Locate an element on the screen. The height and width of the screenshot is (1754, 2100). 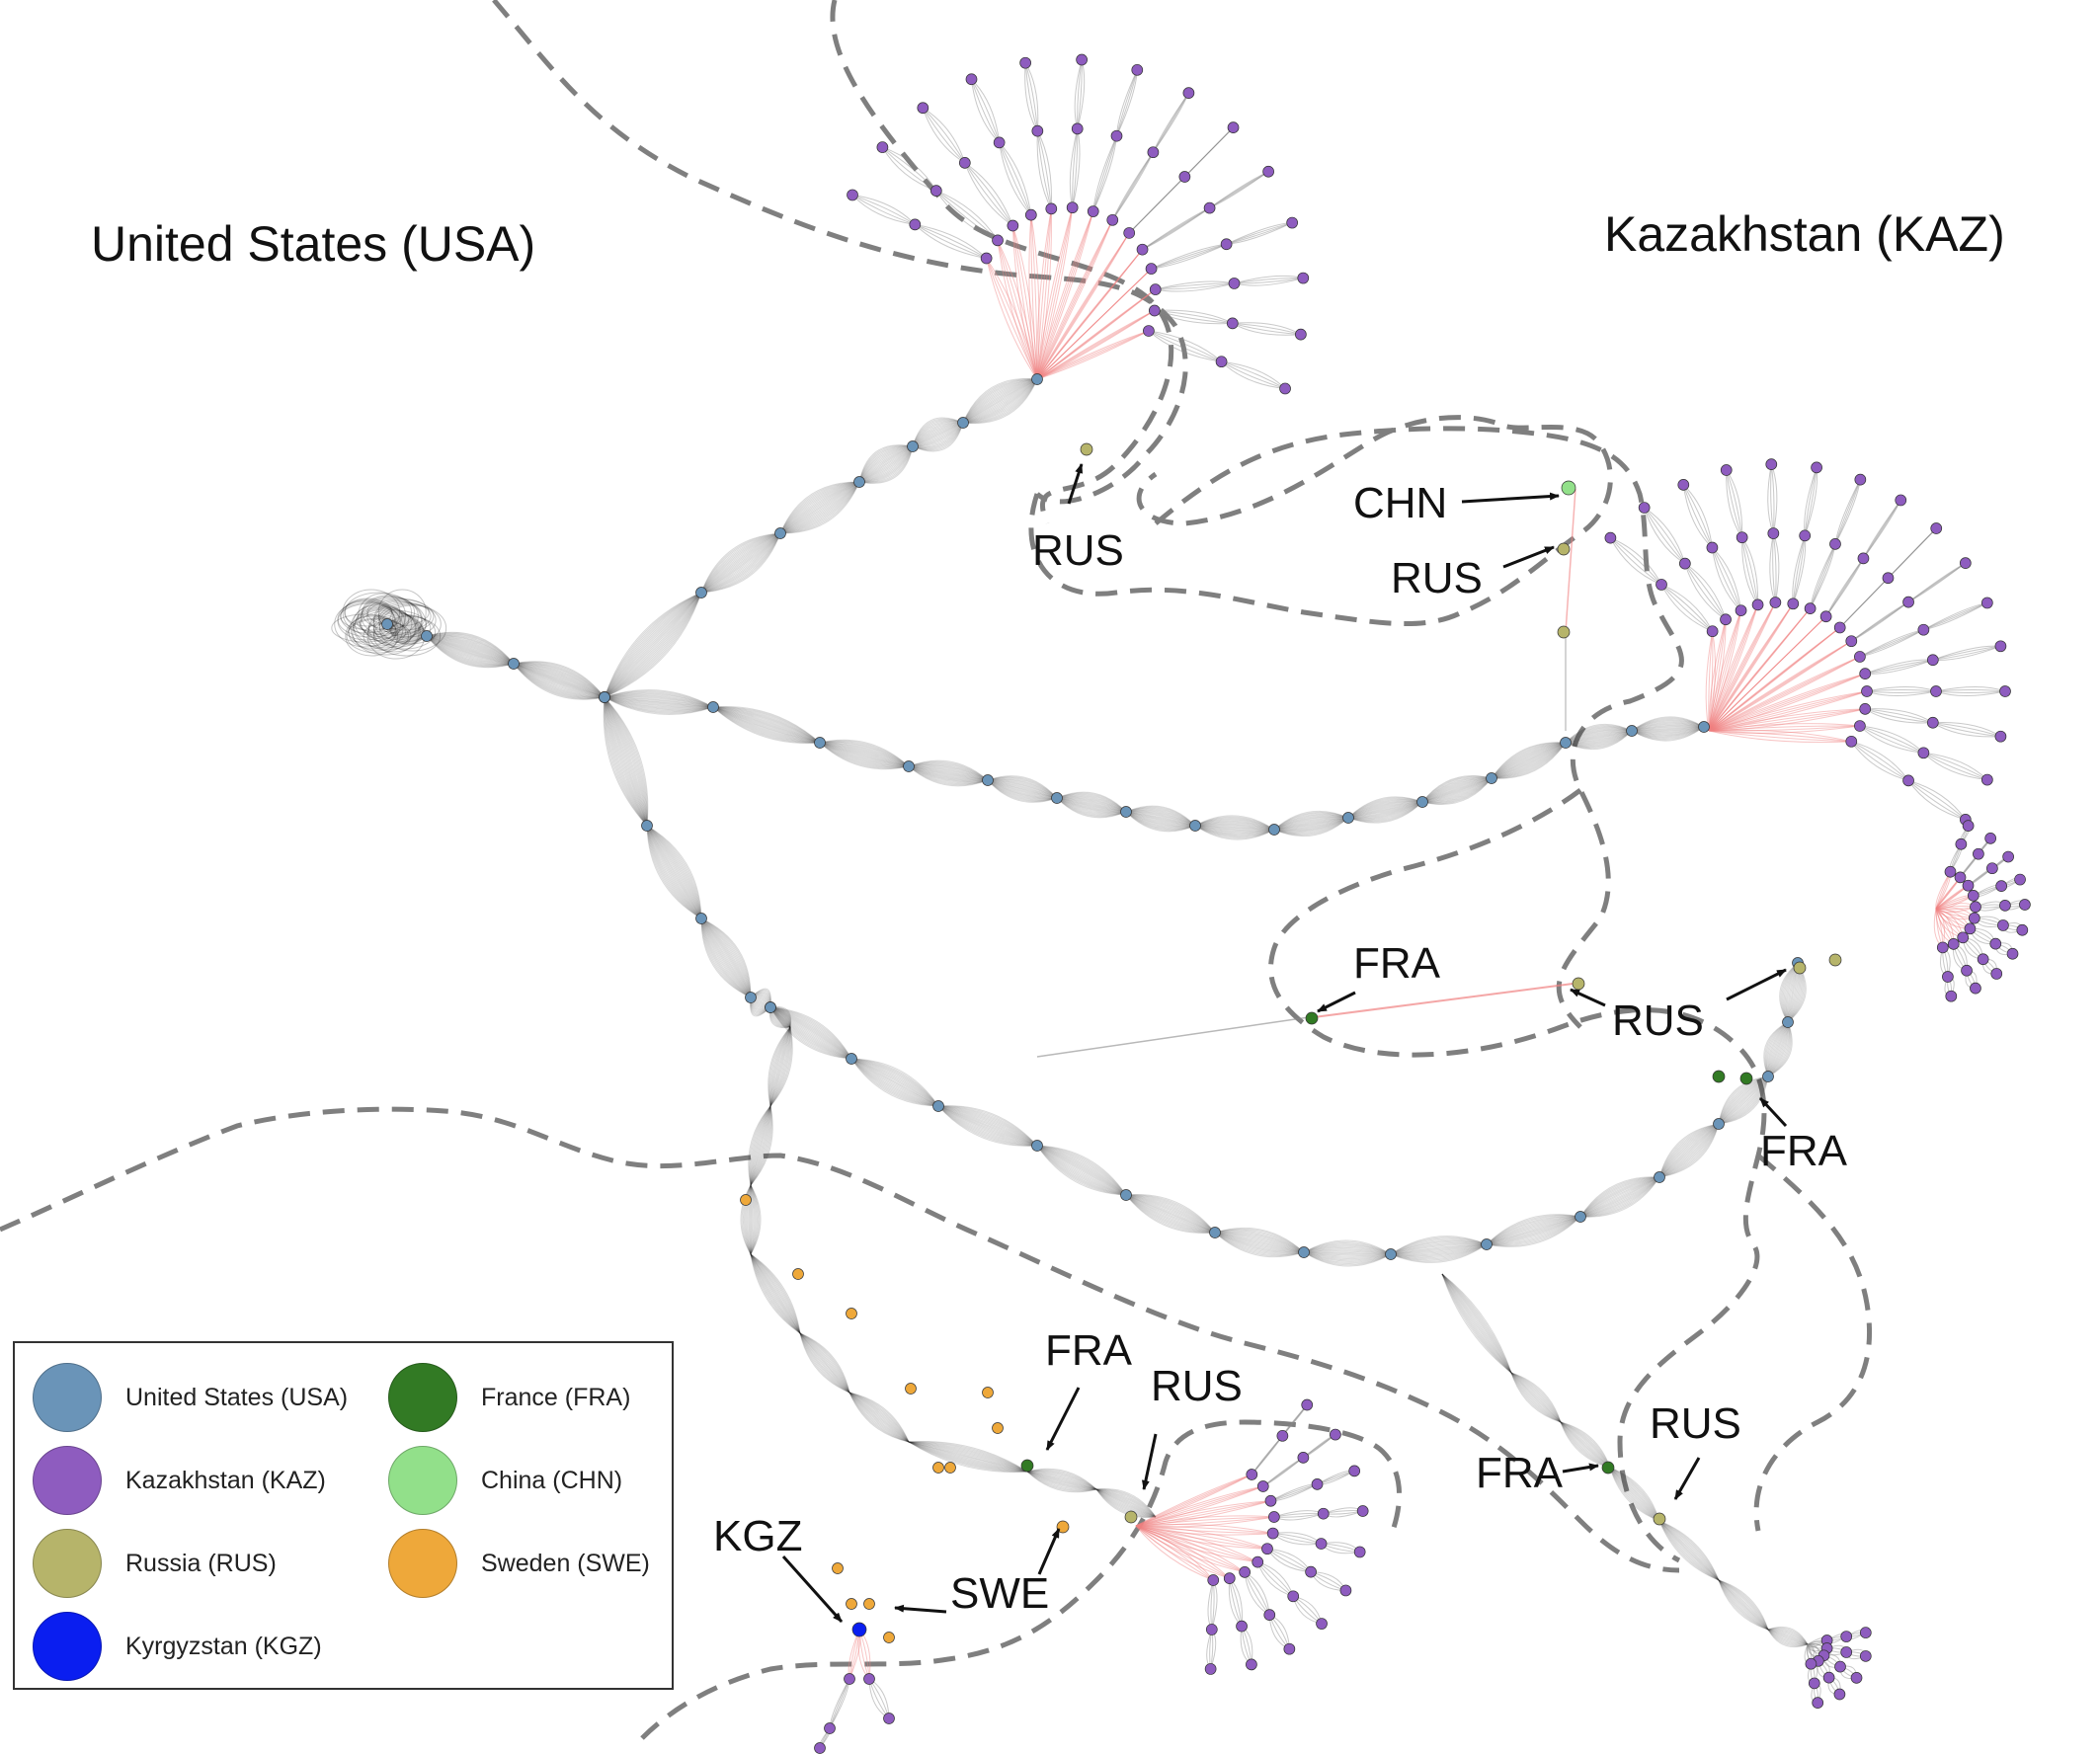
annotation-rus-mid: RUS is located at coordinates (1658, 1021).